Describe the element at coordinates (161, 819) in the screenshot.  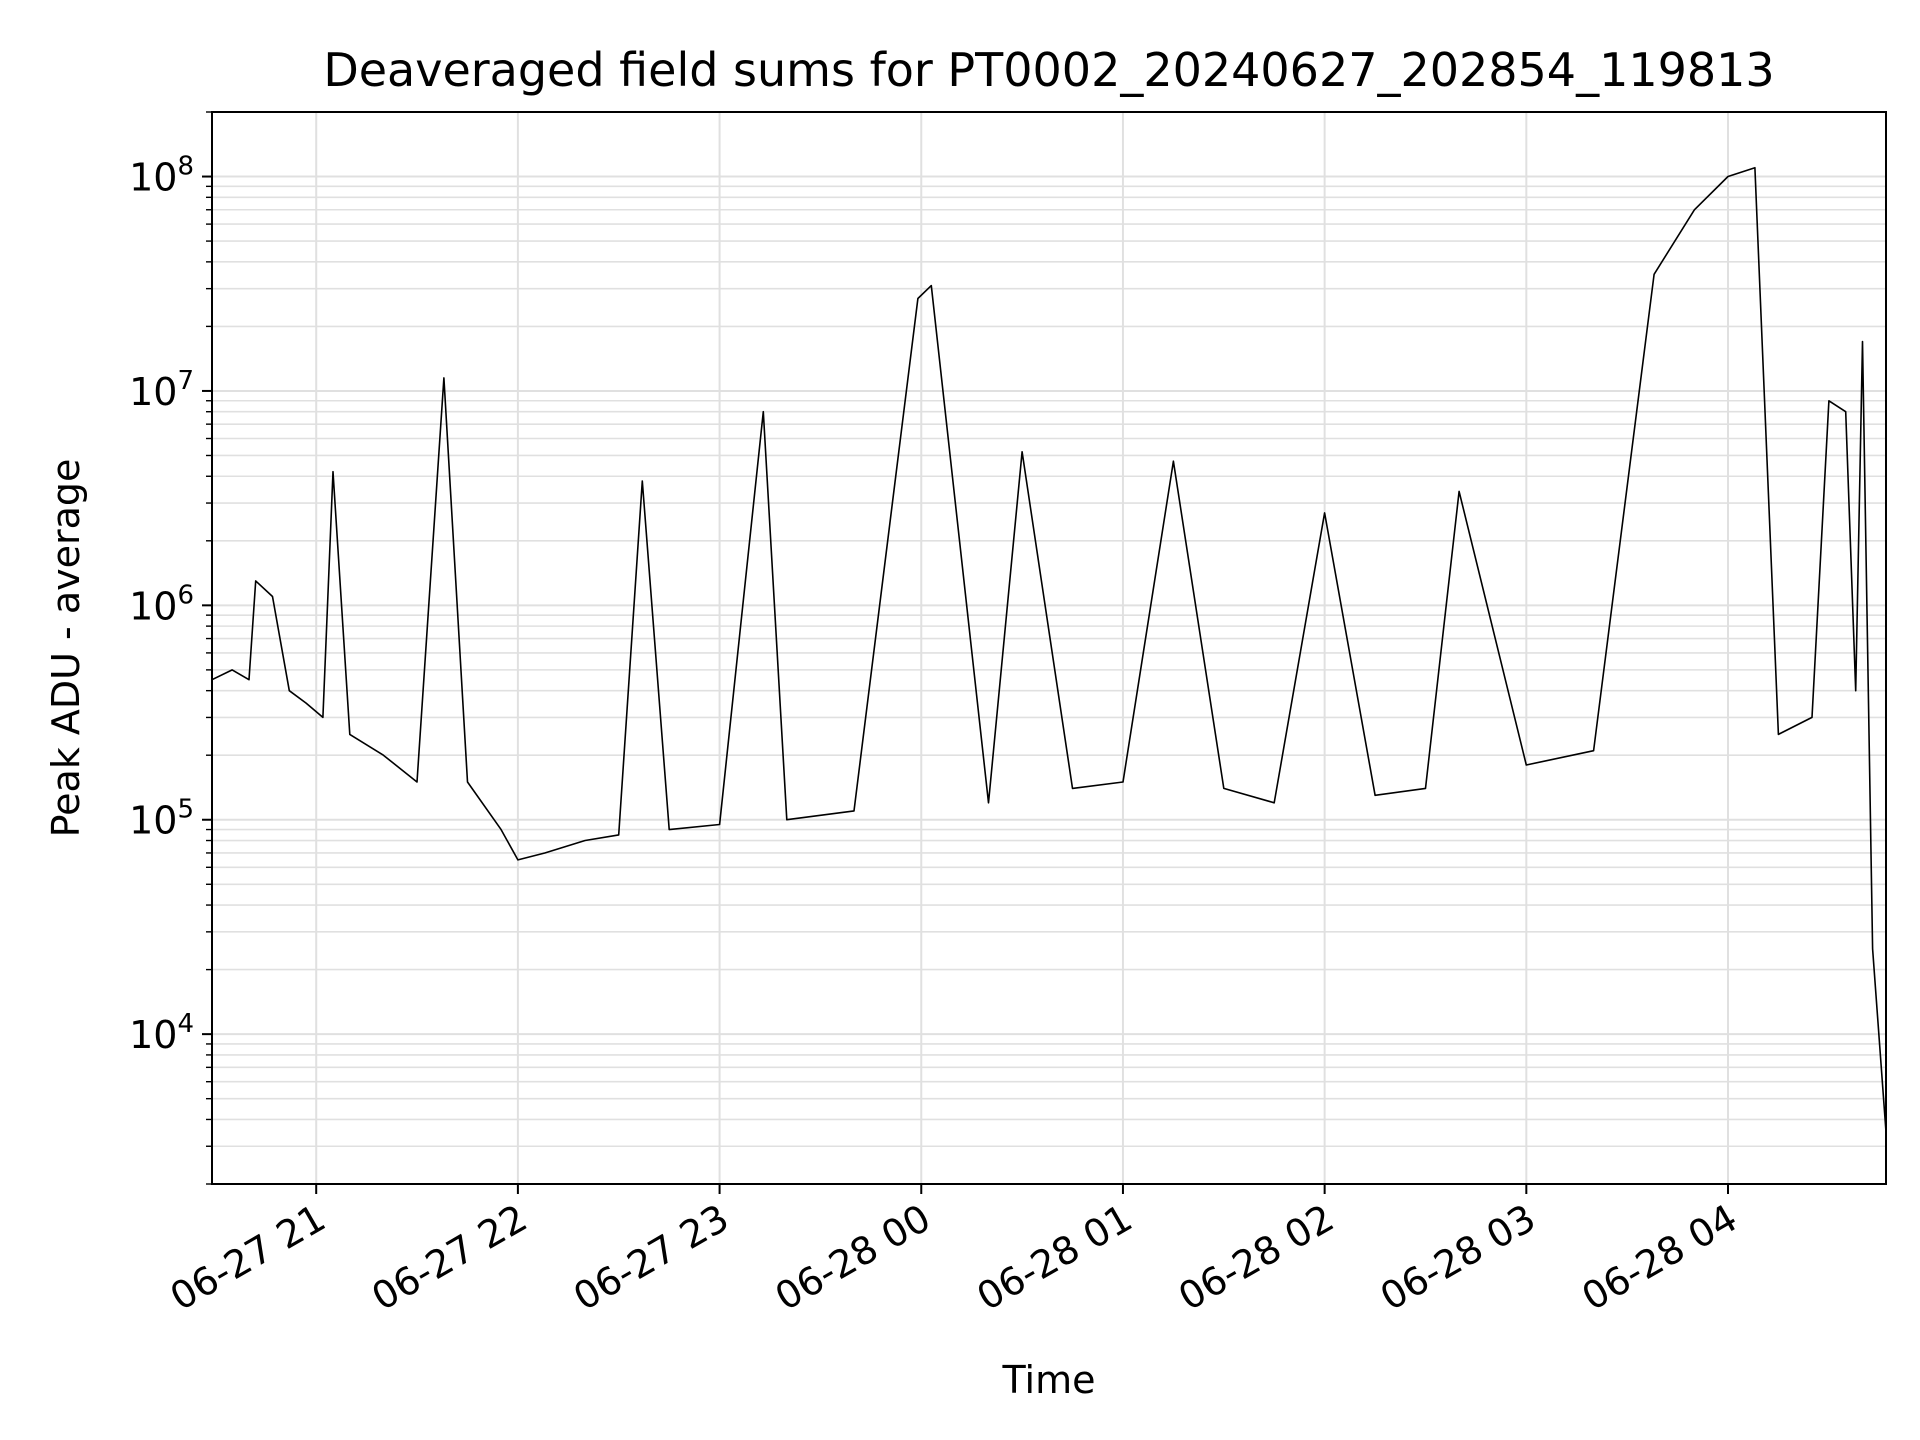
I see `y-tick-label: 105` at that location.